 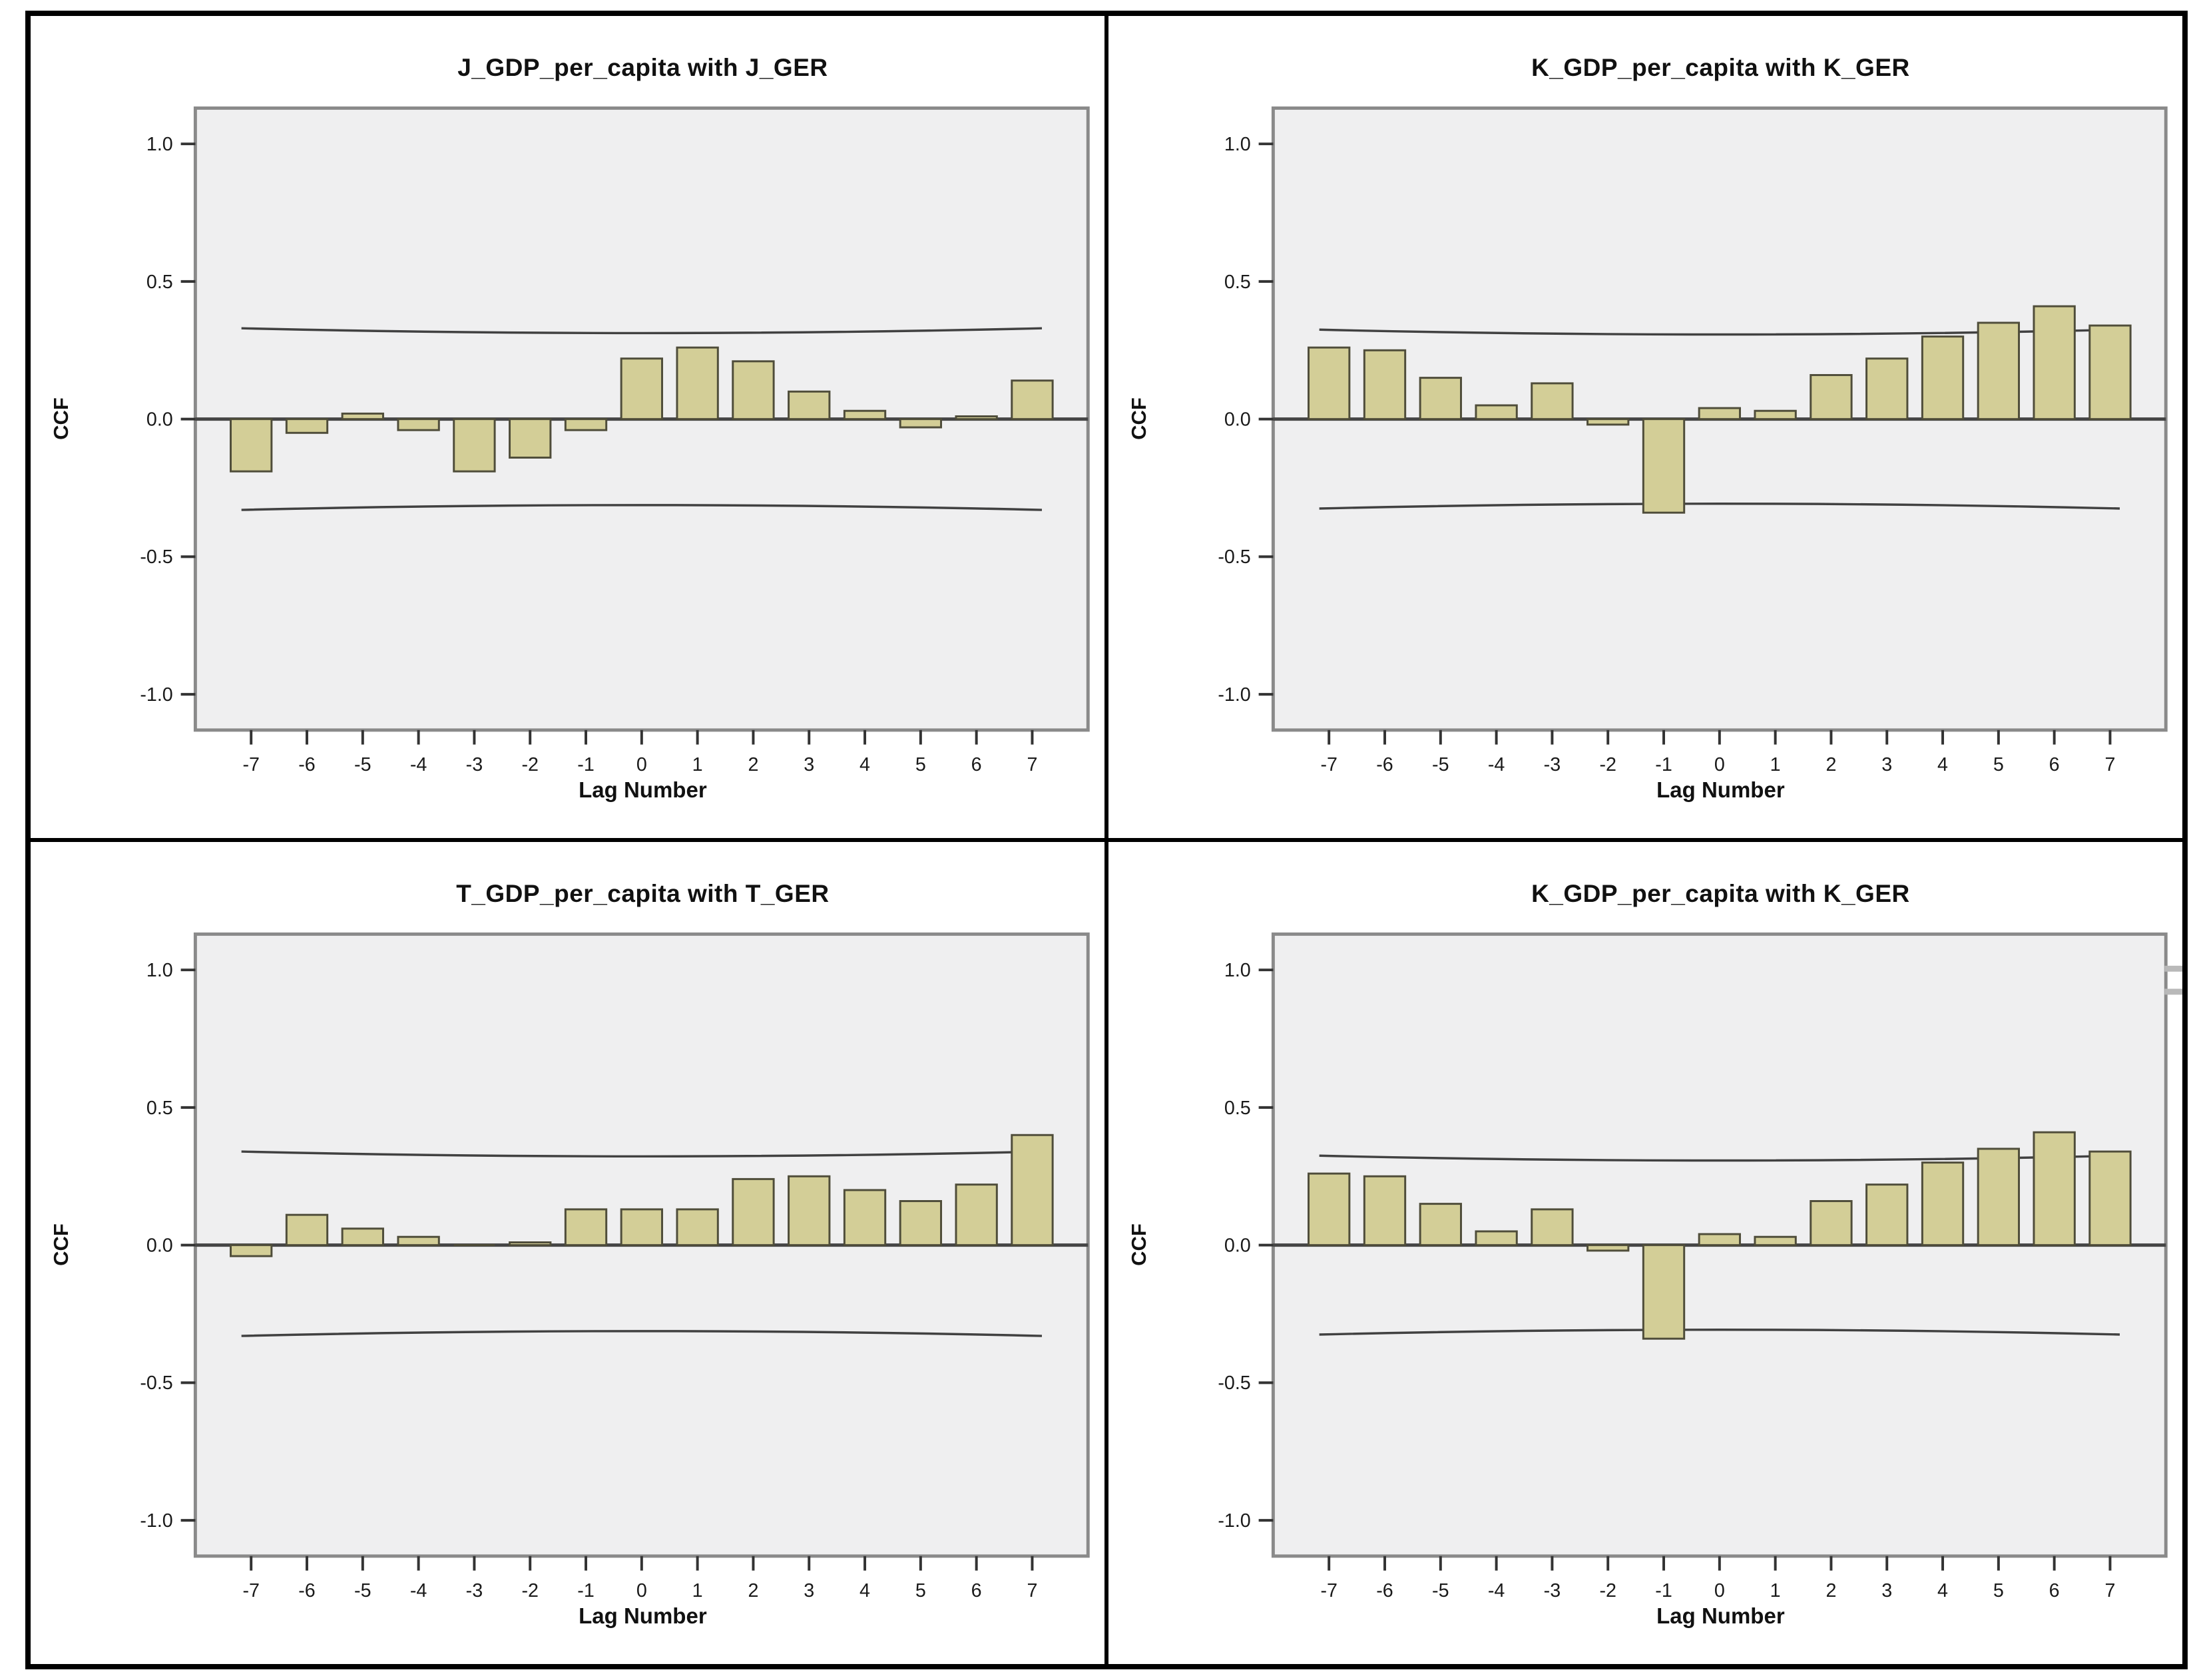 I want to click on x-axis-title: Lag Number, so click(x=1721, y=789).